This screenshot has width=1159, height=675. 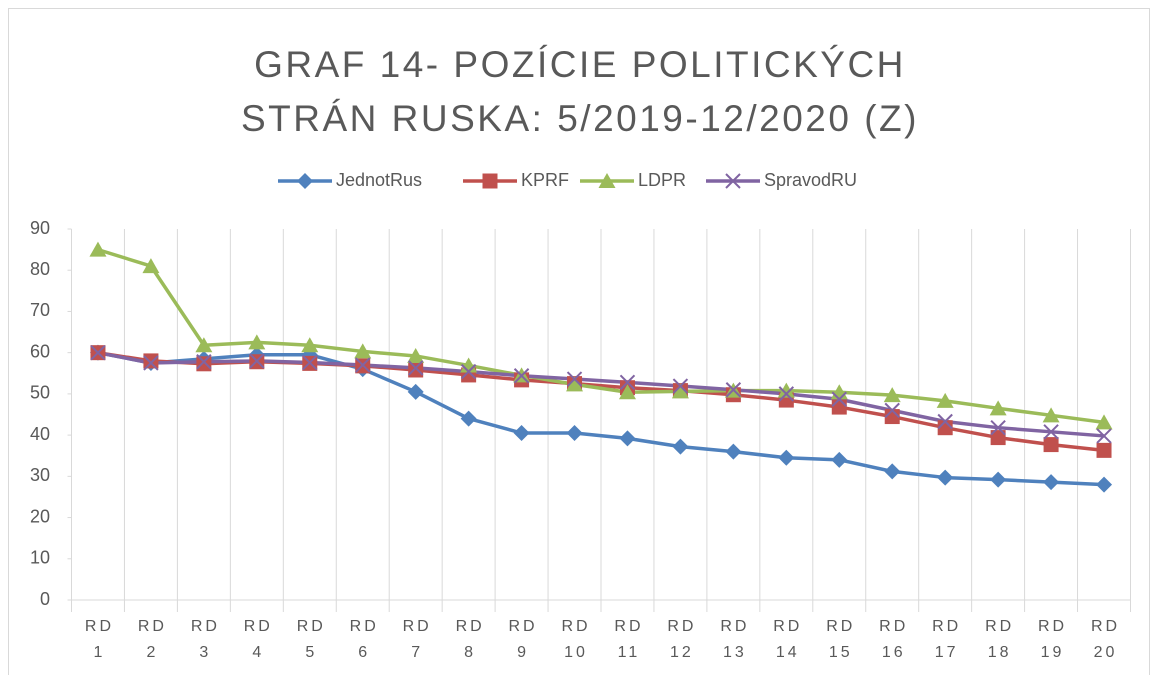 What do you see at coordinates (662, 180) in the screenshot?
I see `legend-label: LDPR` at bounding box center [662, 180].